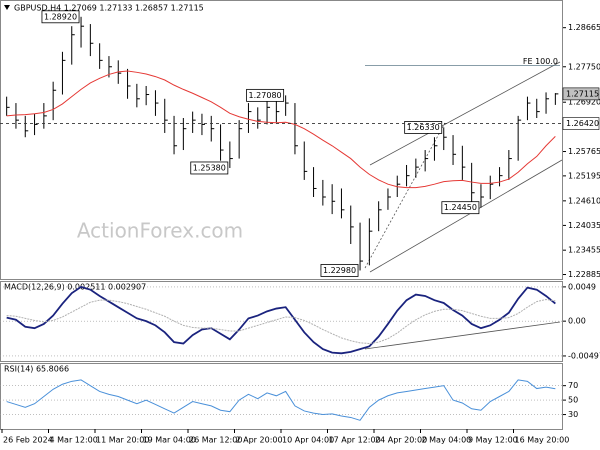  I want to click on annotation-label: 1.28920, so click(60, 16).